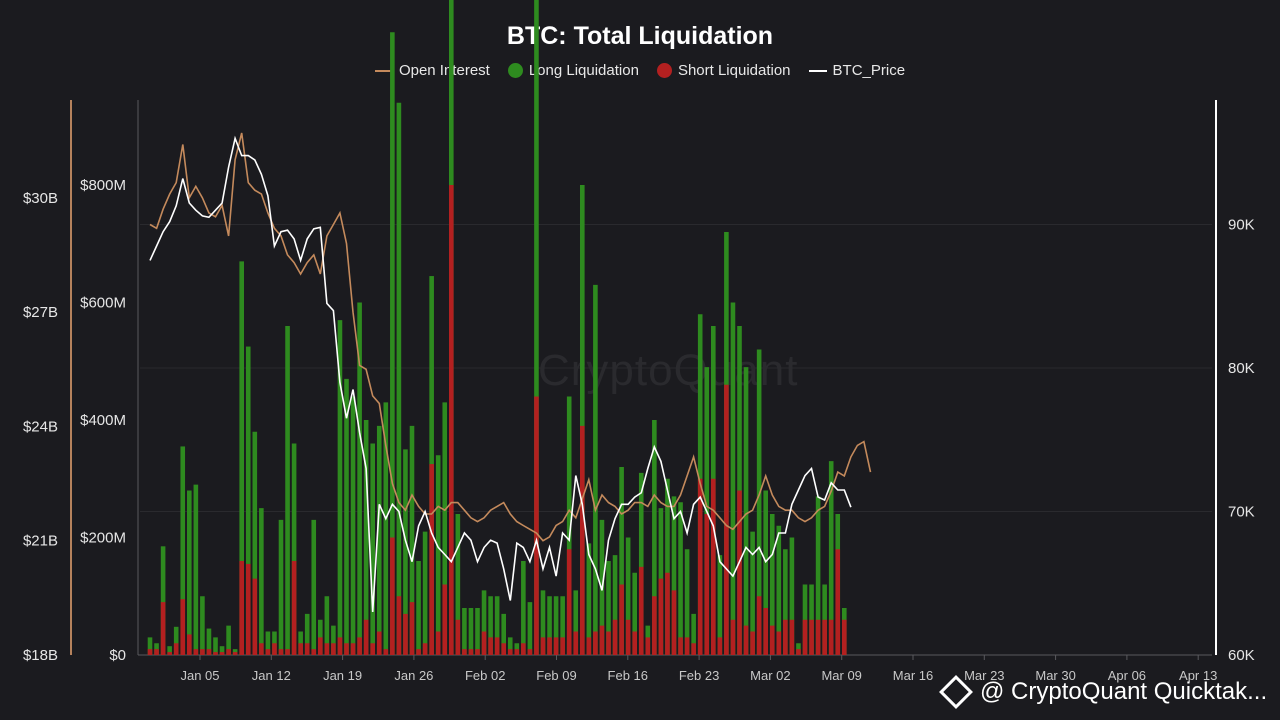 This screenshot has height=720, width=1280. Describe the element at coordinates (444, 70) in the screenshot. I see `legend-label-open-interest: Open Interest` at that location.